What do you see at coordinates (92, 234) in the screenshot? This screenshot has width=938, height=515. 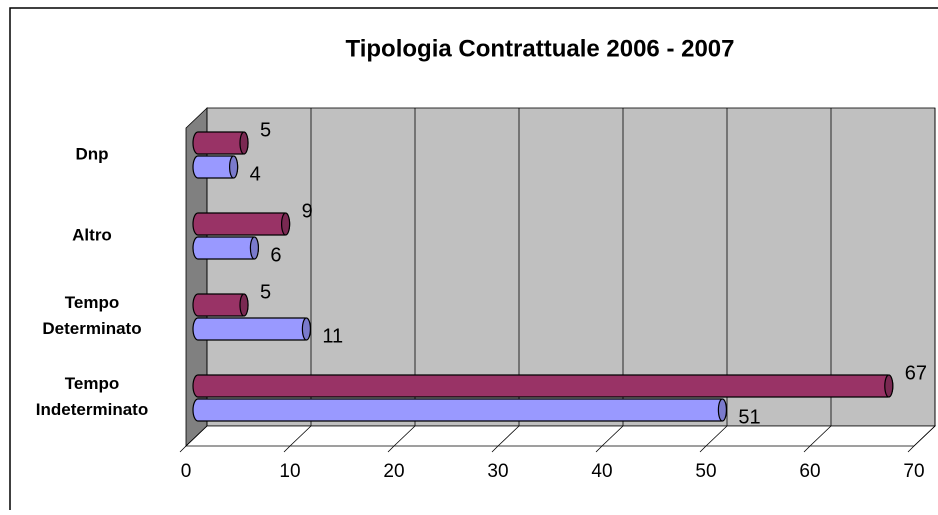 I see `y-tick-label: Altro` at bounding box center [92, 234].